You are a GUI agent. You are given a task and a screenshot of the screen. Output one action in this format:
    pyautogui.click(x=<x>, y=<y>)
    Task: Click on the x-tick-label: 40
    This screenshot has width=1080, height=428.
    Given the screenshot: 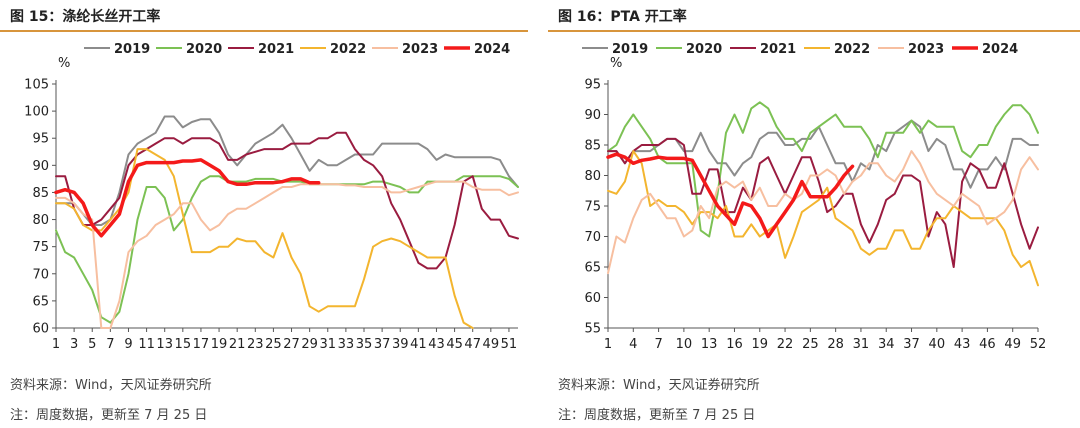 What is the action you would take?
    pyautogui.click(x=937, y=344)
    